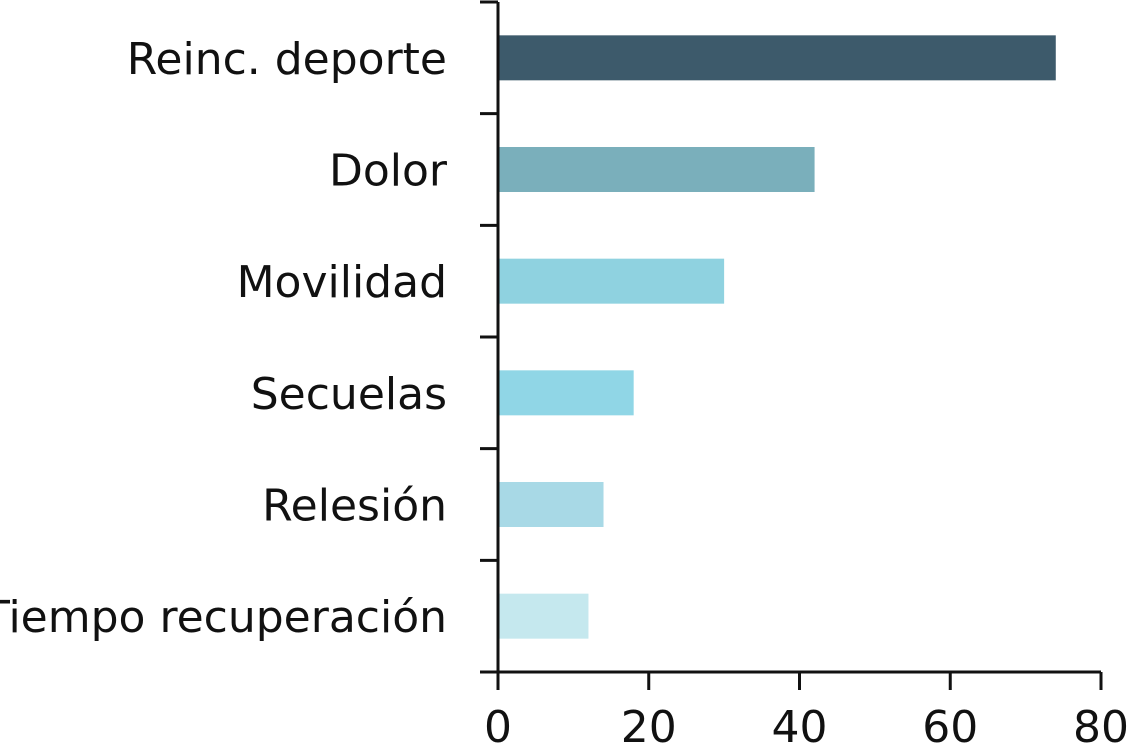 Image resolution: width=1137 pixels, height=755 pixels. What do you see at coordinates (349, 394) in the screenshot?
I see `category-label-3: Secuelas` at bounding box center [349, 394].